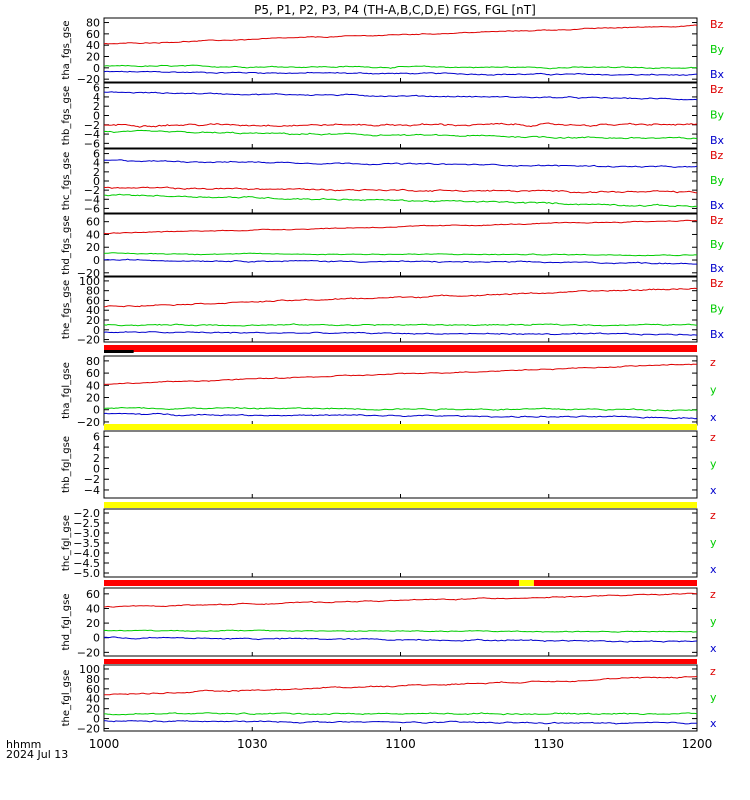 This screenshot has width=750, height=800. Describe the element at coordinates (86, 513) in the screenshot. I see `y-tick-label: −2.0` at that location.